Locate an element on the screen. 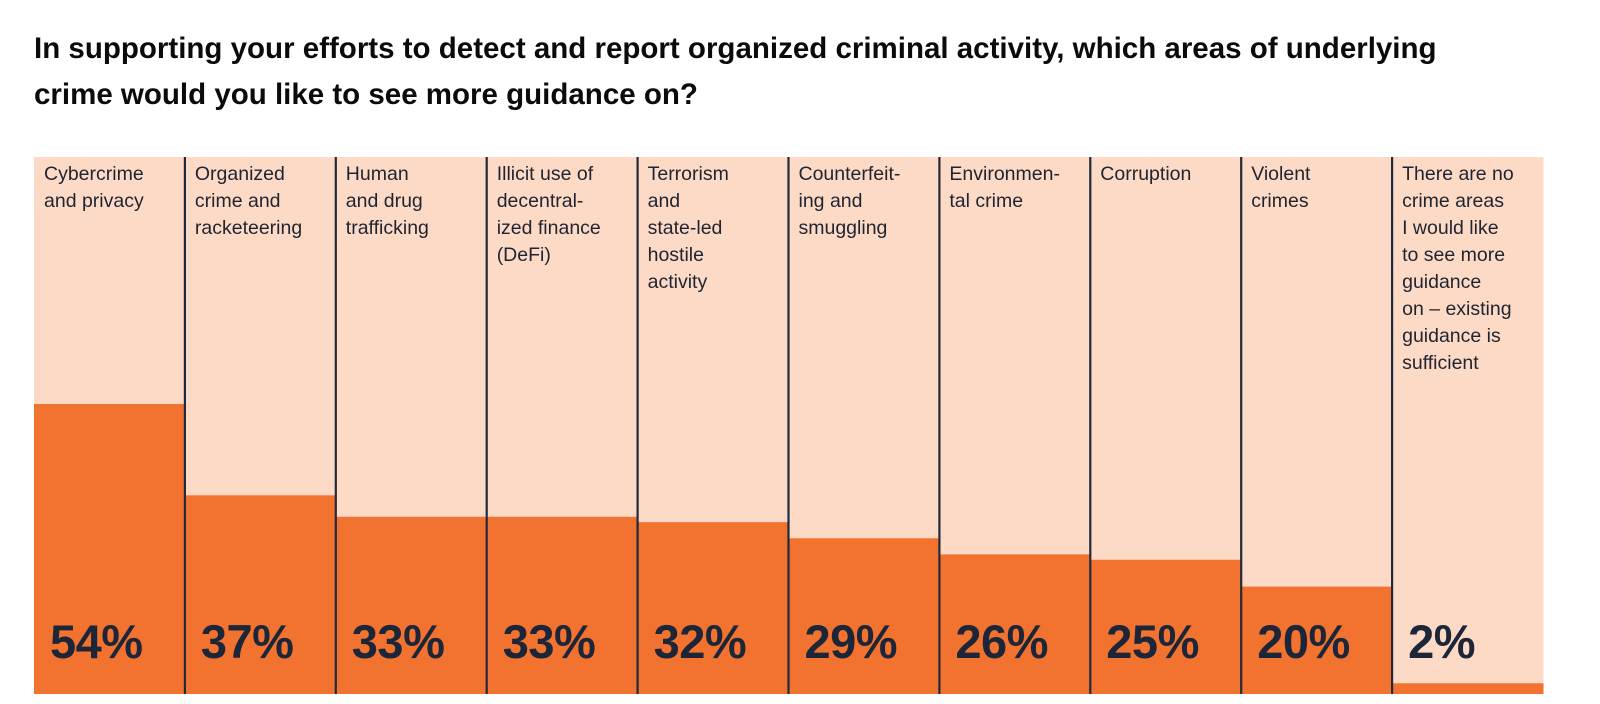 This screenshot has height=704, width=1600. value-label: 29% is located at coordinates (851, 641).